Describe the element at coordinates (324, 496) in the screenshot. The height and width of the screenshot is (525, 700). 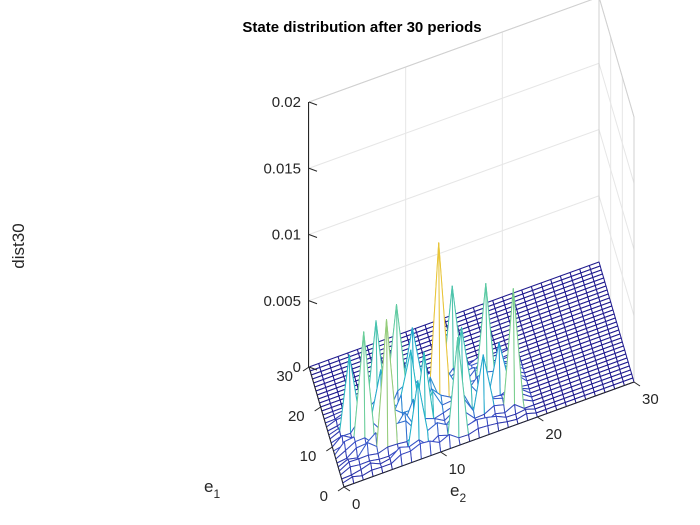
I see `x-tick-label: 0` at that location.